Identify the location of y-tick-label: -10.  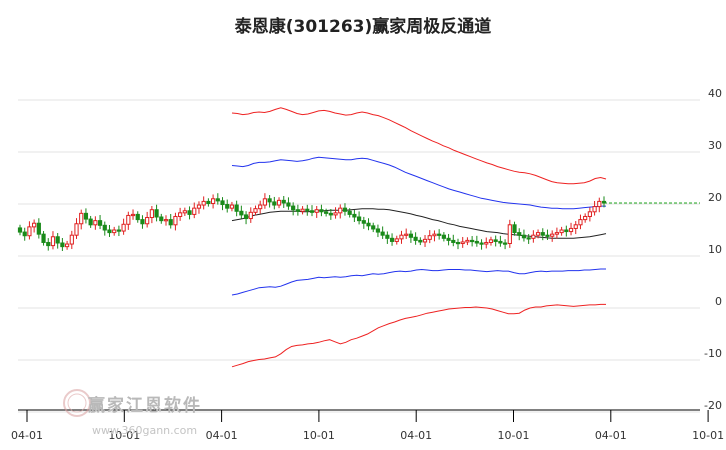
(713, 353).